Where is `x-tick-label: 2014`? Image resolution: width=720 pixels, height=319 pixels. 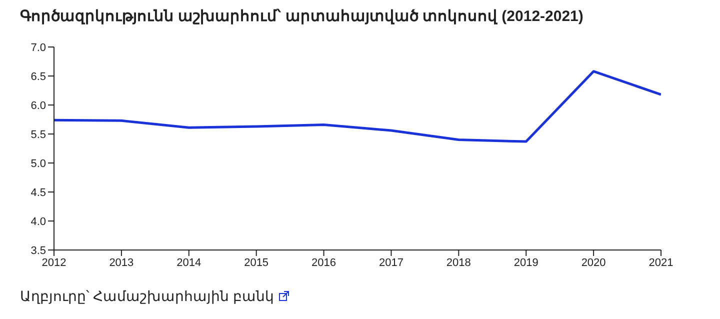
x-tick-label: 2014 is located at coordinates (189, 262).